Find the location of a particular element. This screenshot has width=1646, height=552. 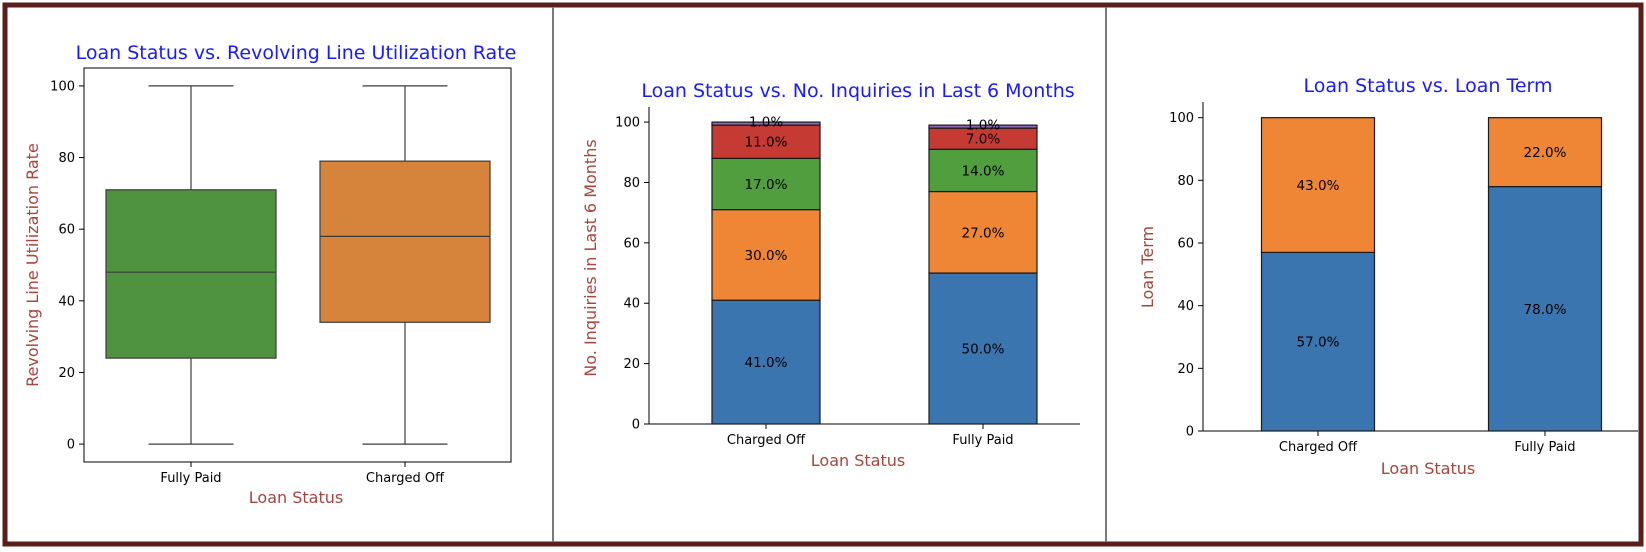

data-label: 43.0% is located at coordinates (1318, 186).